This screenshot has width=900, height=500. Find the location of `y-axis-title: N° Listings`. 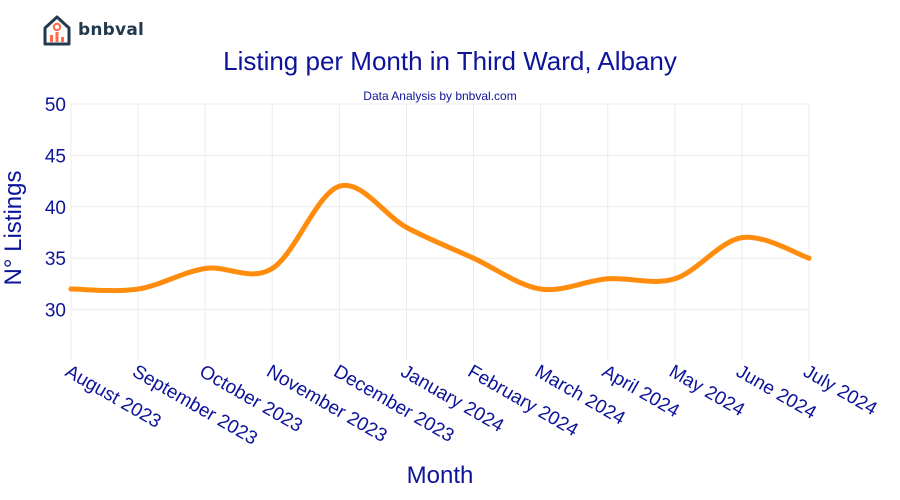

y-axis-title: N° Listings is located at coordinates (13, 228).